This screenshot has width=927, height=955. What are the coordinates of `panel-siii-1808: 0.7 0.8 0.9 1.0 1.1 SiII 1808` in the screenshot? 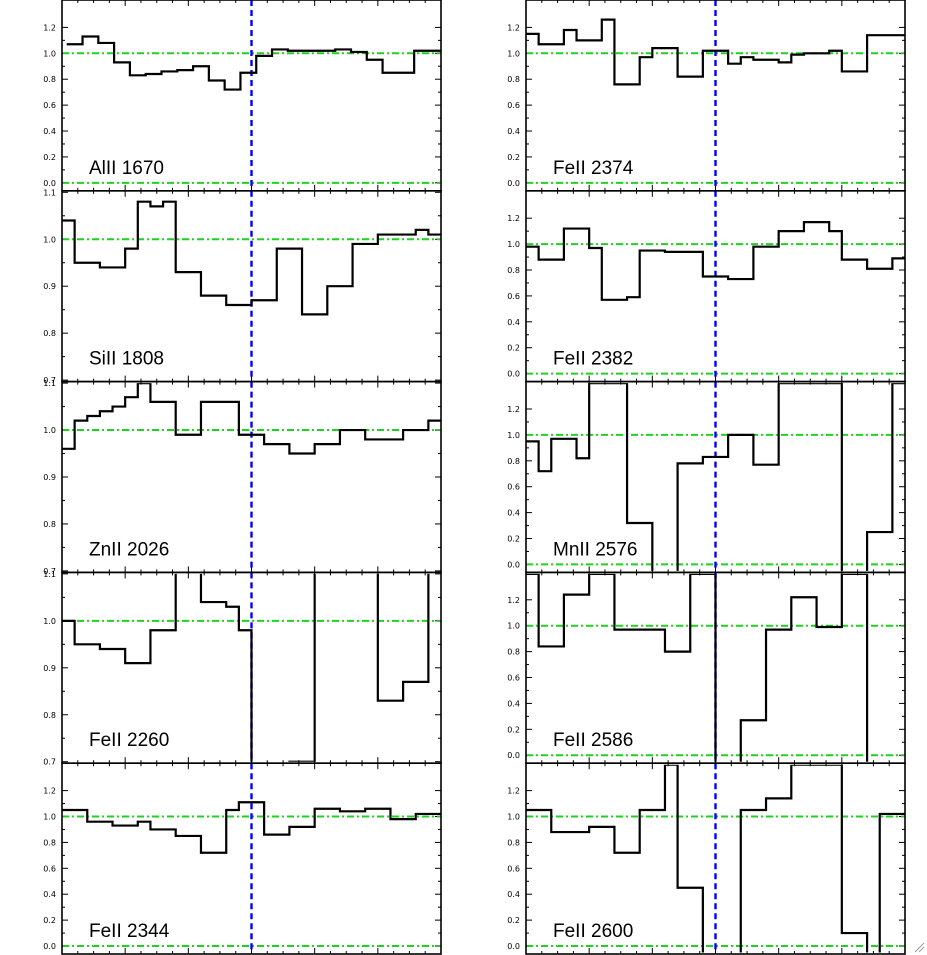 It's located at (242, 286).